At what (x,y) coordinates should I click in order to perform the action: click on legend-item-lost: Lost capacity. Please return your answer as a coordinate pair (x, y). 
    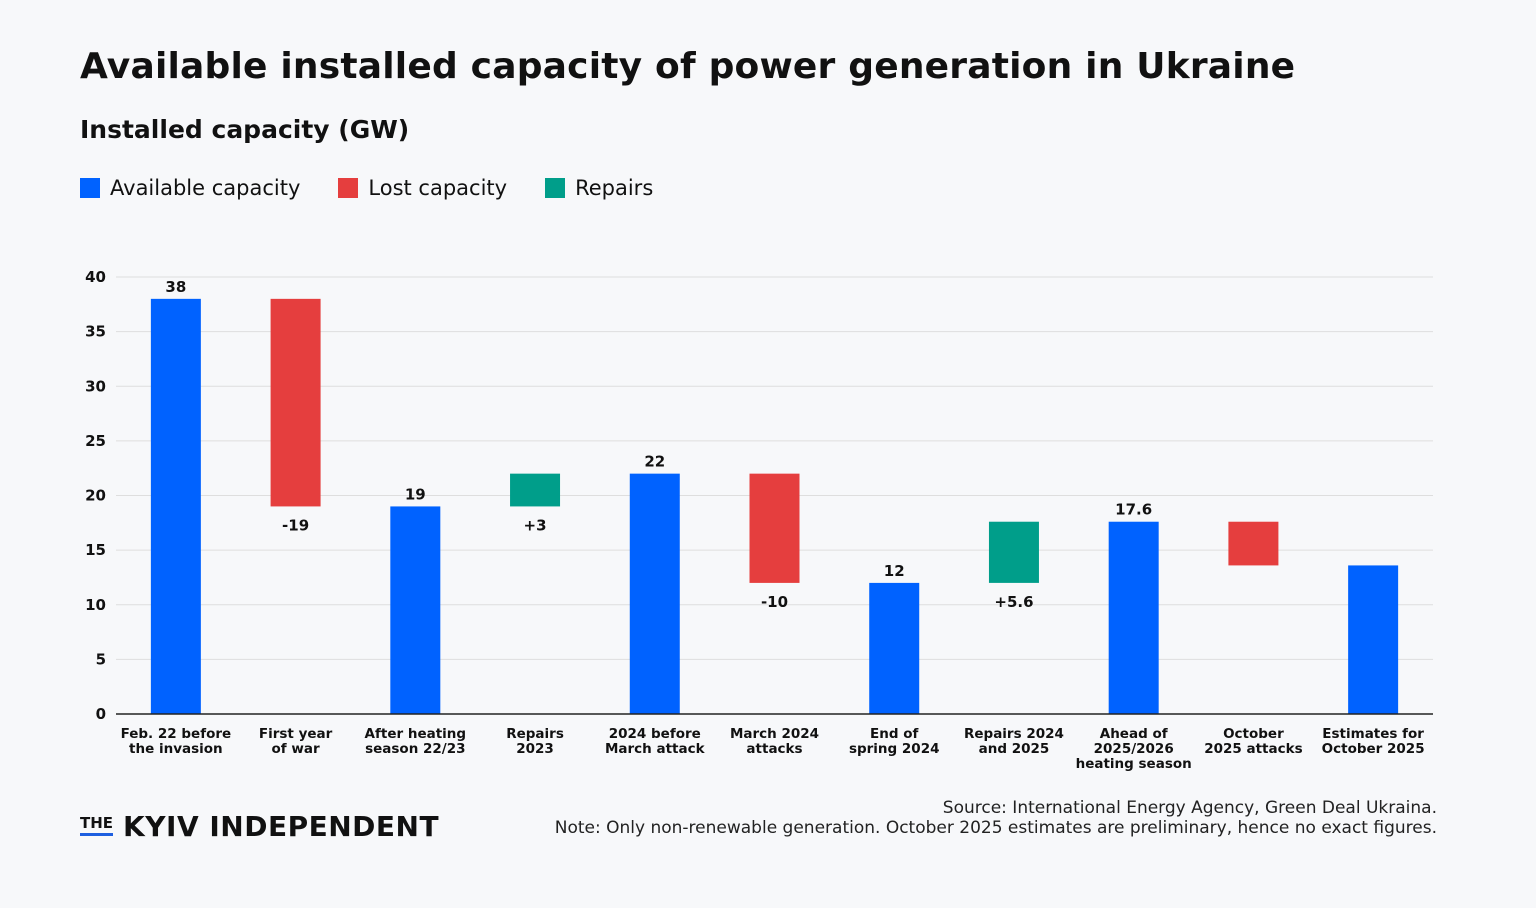
    Looking at the image, I should click on (422, 188).